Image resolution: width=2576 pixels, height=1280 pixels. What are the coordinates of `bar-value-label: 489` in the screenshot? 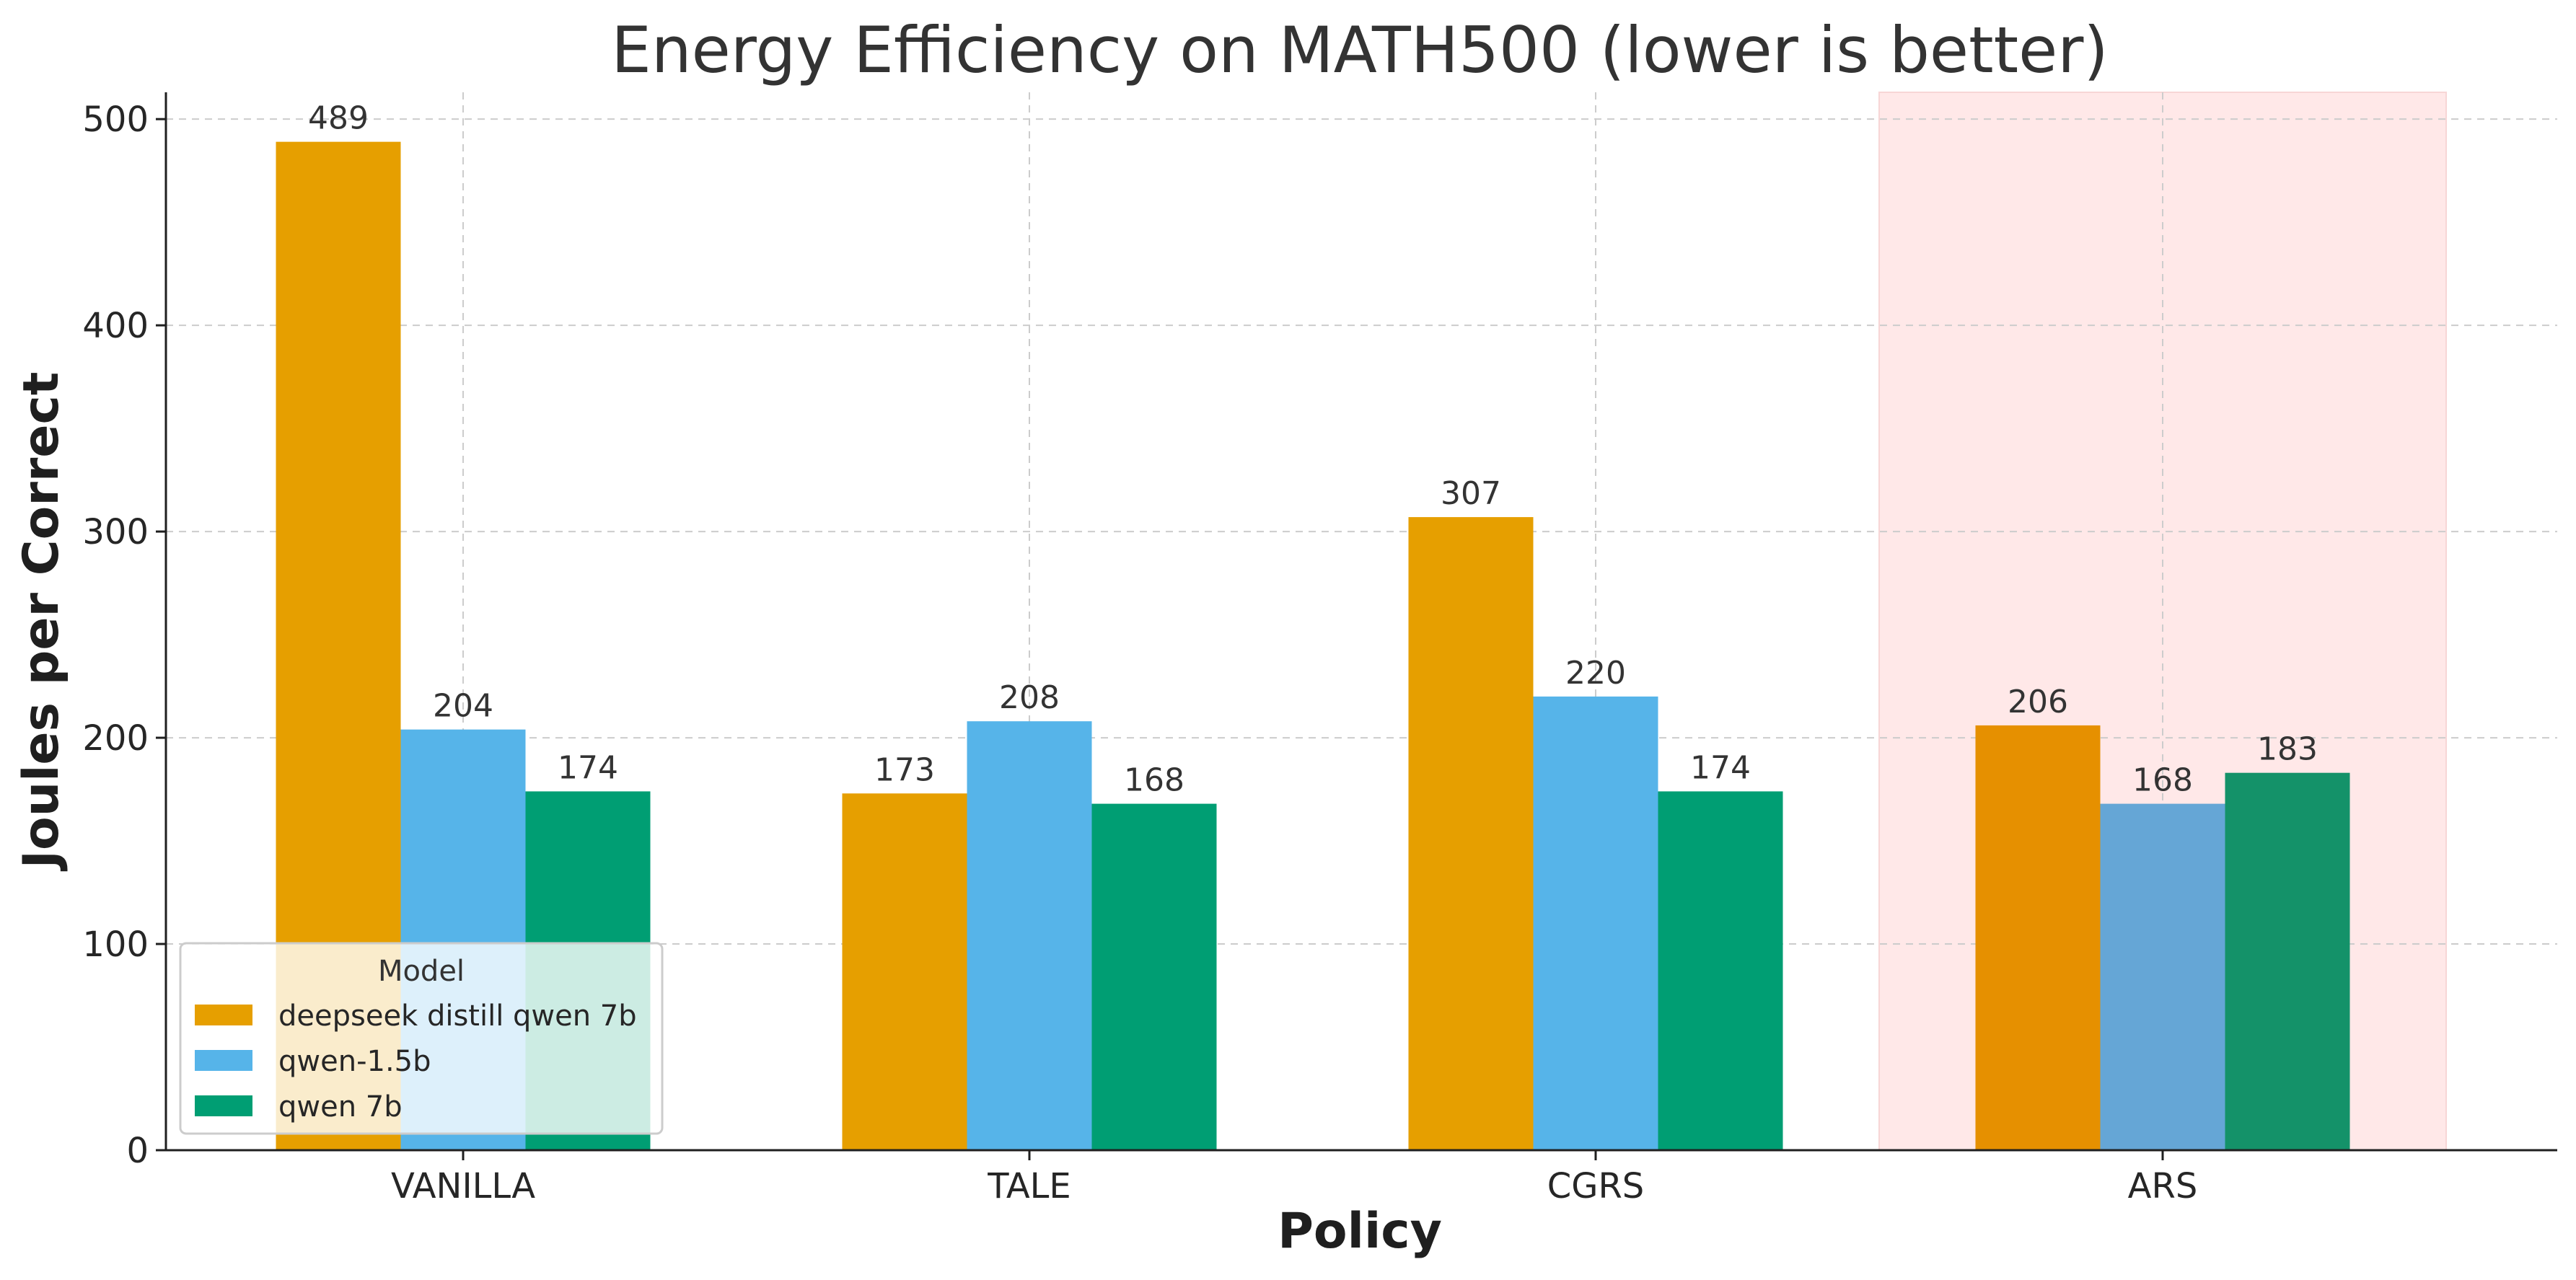 It's located at (338, 118).